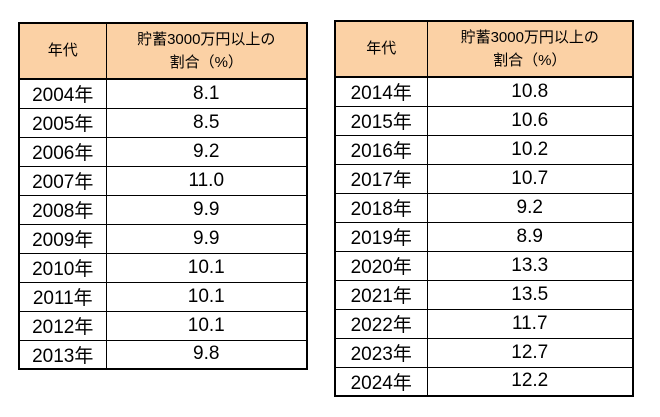 The width and height of the screenshot is (660, 417). I want to click on table-row: 2008年 9.9, so click(163, 209).